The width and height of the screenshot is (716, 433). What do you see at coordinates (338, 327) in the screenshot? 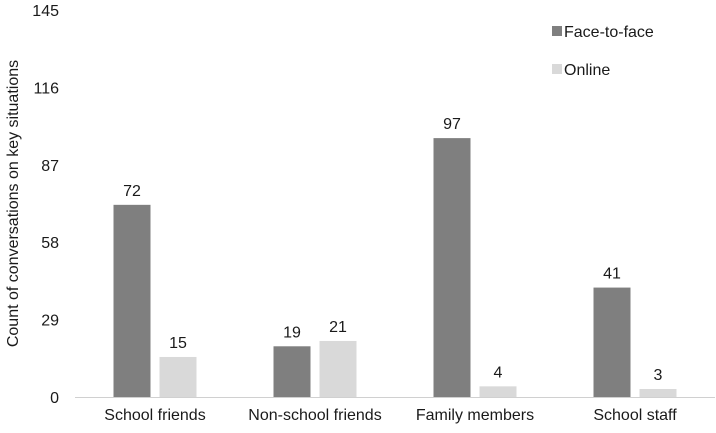
I see `bar-value-label: 21` at bounding box center [338, 327].